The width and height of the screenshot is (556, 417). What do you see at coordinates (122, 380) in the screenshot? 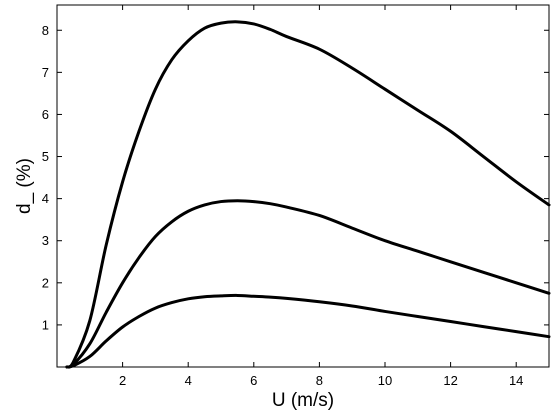
I see `x-tick-label-2: 2` at bounding box center [122, 380].